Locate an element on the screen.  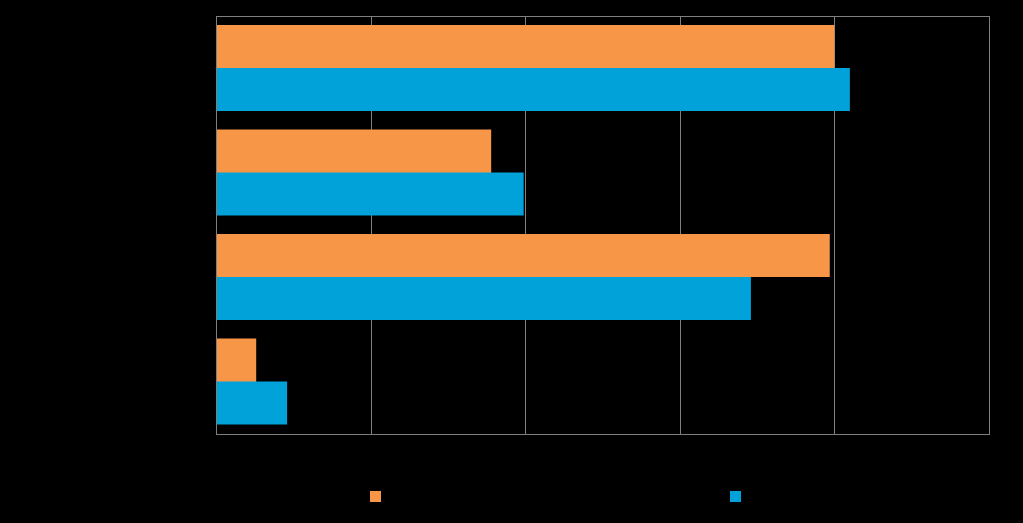
bar-series2-cat1 is located at coordinates (533, 89).